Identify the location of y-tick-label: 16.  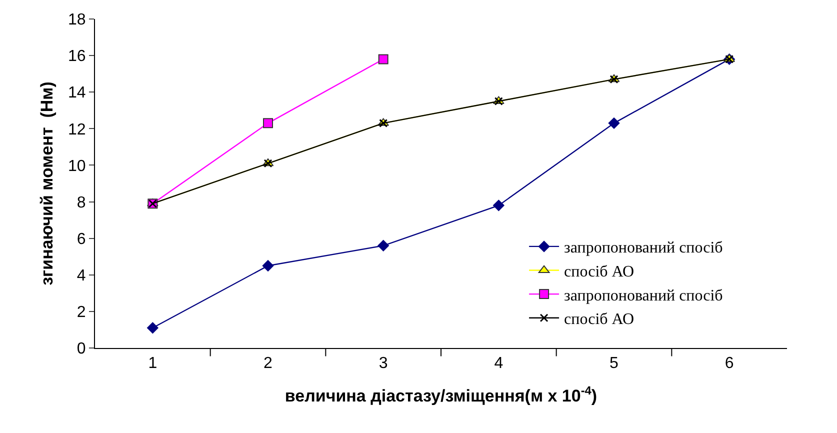
(77, 57).